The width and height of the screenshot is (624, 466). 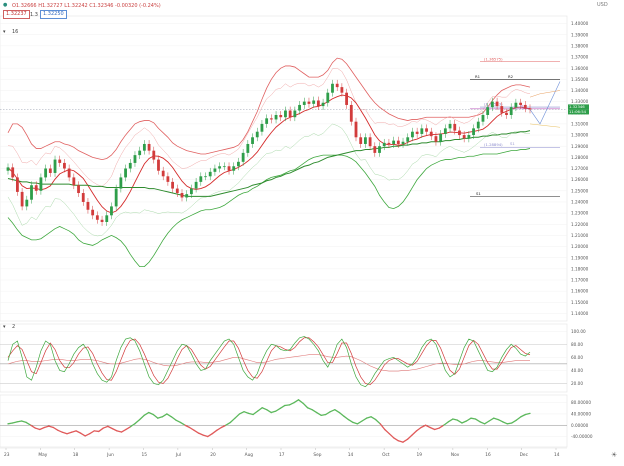 What do you see at coordinates (4, 32) in the screenshot?
I see `indicator-collapse-icon: ▾` at bounding box center [4, 32].